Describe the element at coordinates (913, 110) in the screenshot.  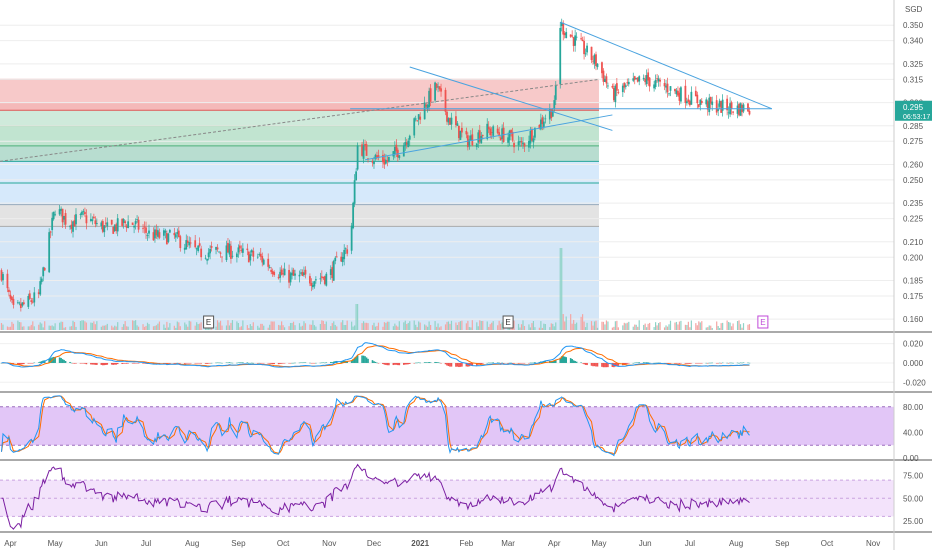
I see `last-price-badge: 0.295 06:53:17` at that location.